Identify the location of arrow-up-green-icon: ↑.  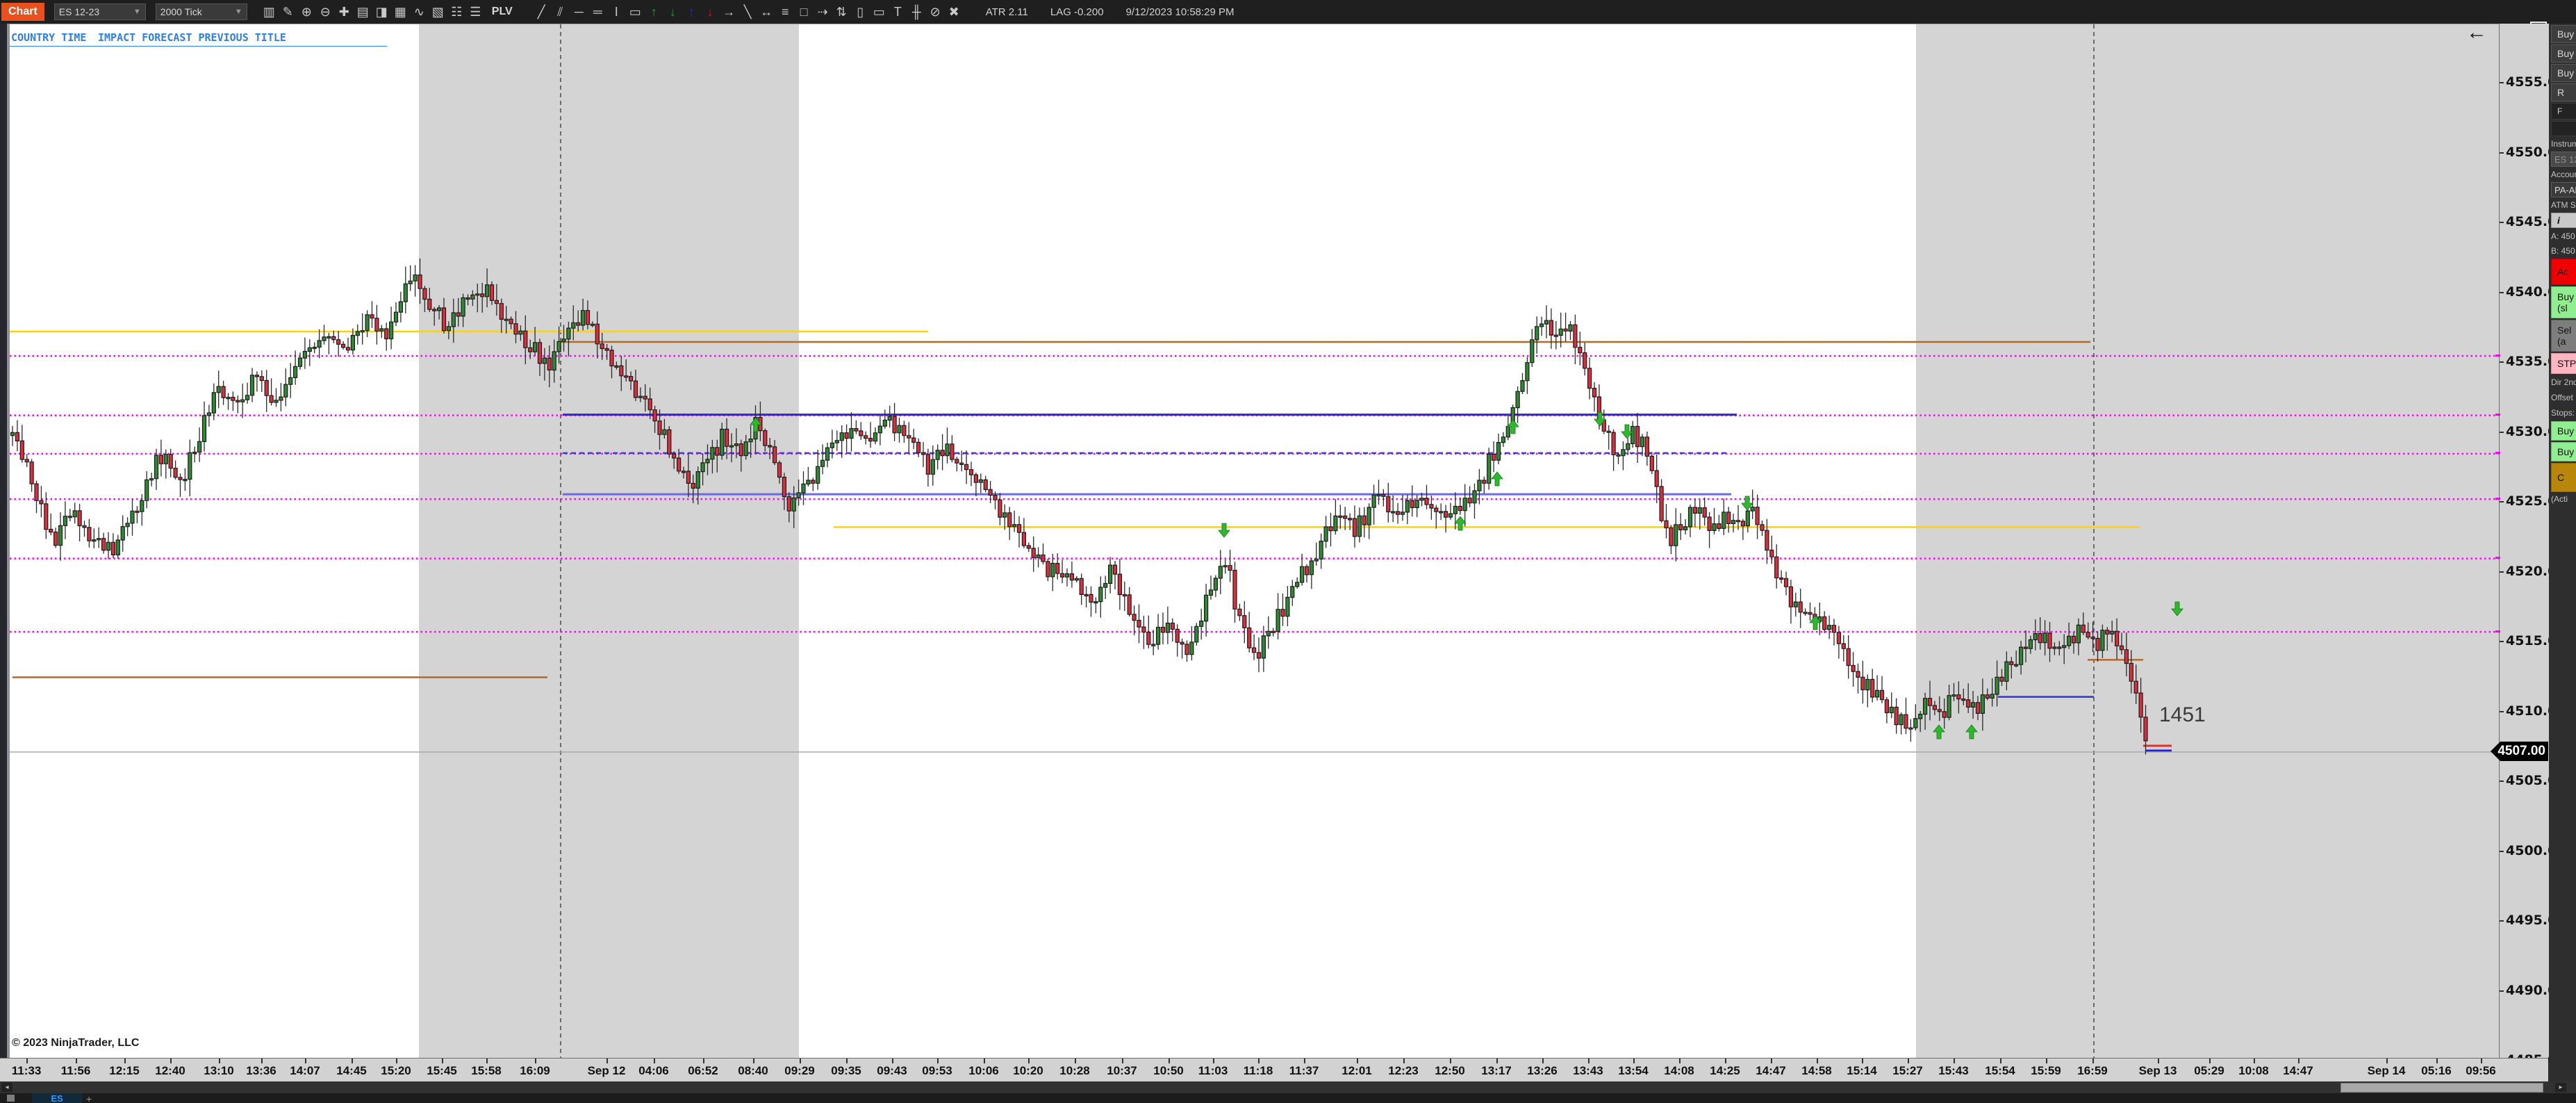
(653, 11).